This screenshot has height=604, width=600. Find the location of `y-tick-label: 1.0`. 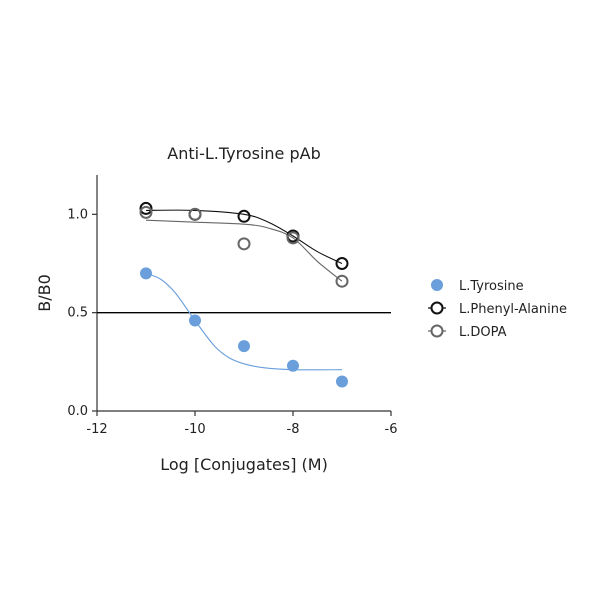

y-tick-label: 1.0 is located at coordinates (77, 214).